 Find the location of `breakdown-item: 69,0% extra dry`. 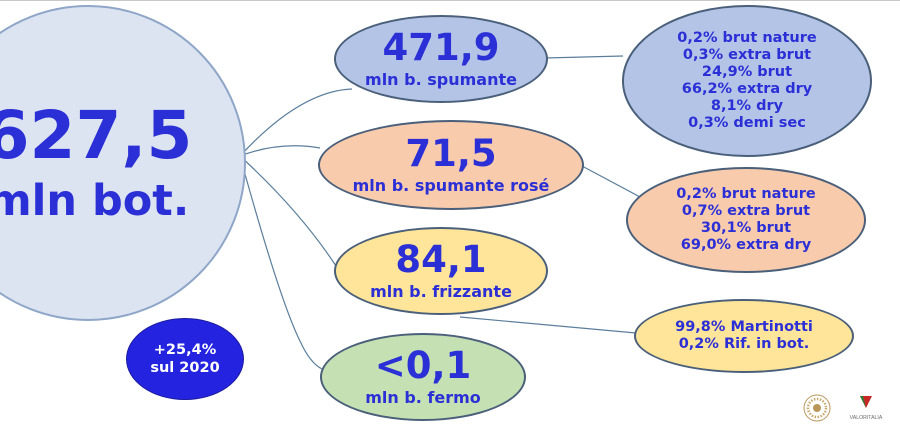

breakdown-item: 69,0% extra dry is located at coordinates (746, 245).